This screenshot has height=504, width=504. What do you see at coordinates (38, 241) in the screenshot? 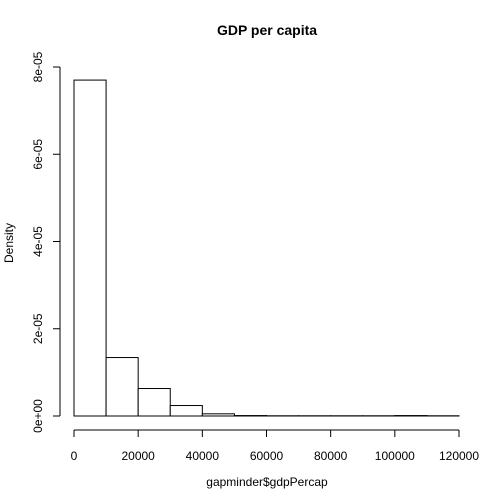
I see `y-tick-label: 4e-05` at bounding box center [38, 241].